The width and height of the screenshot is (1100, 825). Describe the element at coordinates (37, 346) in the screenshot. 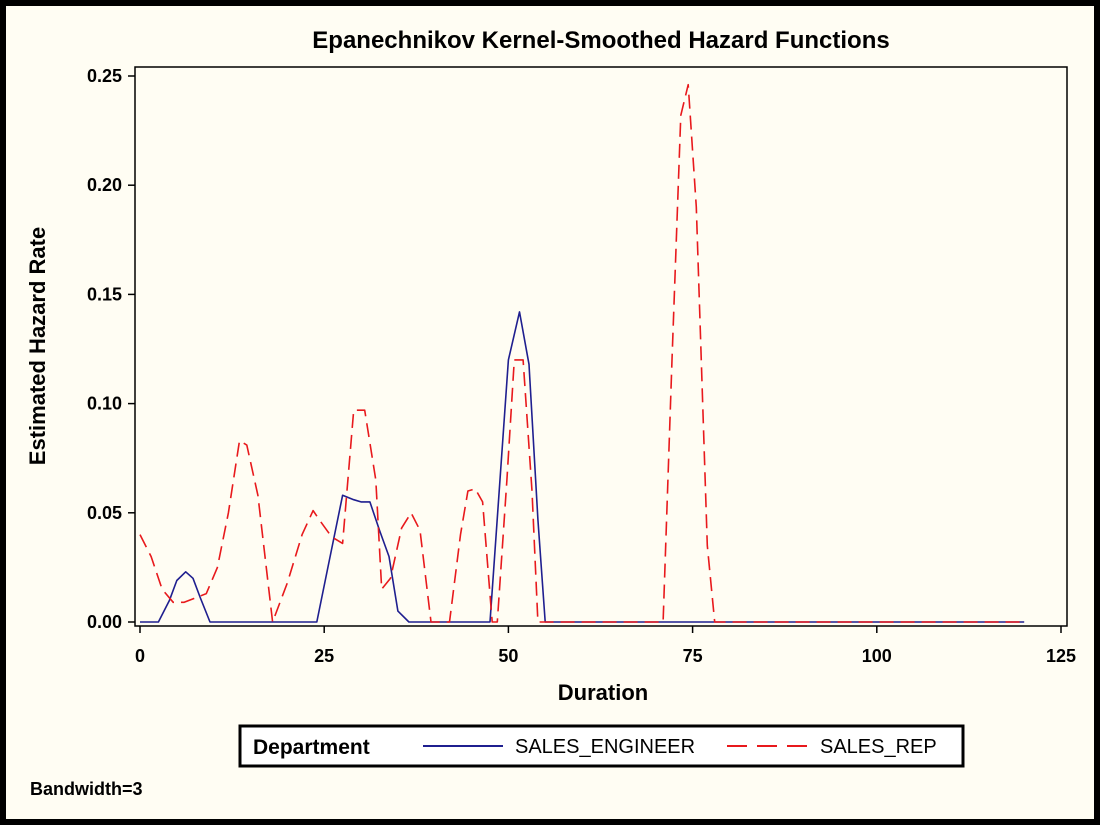

I see `y-axis-label: Estimated Hazard Rate` at that location.